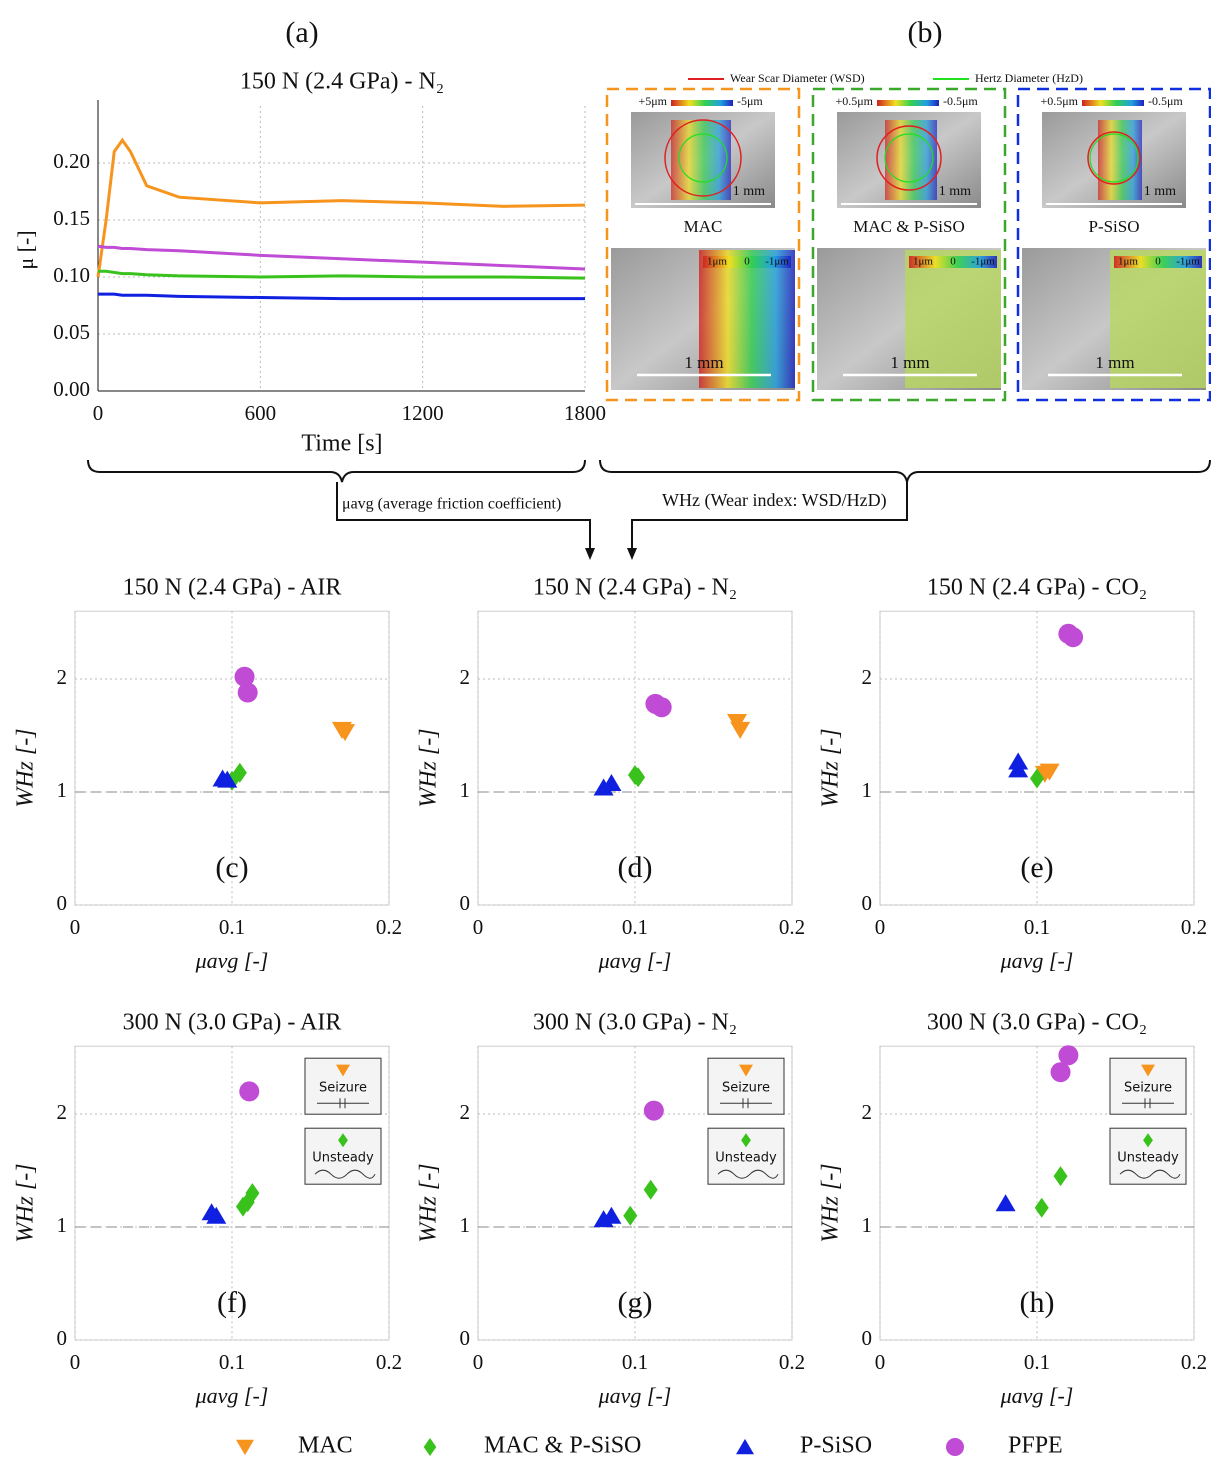  I want to click on y-tick-label: 0.10, so click(71, 275).